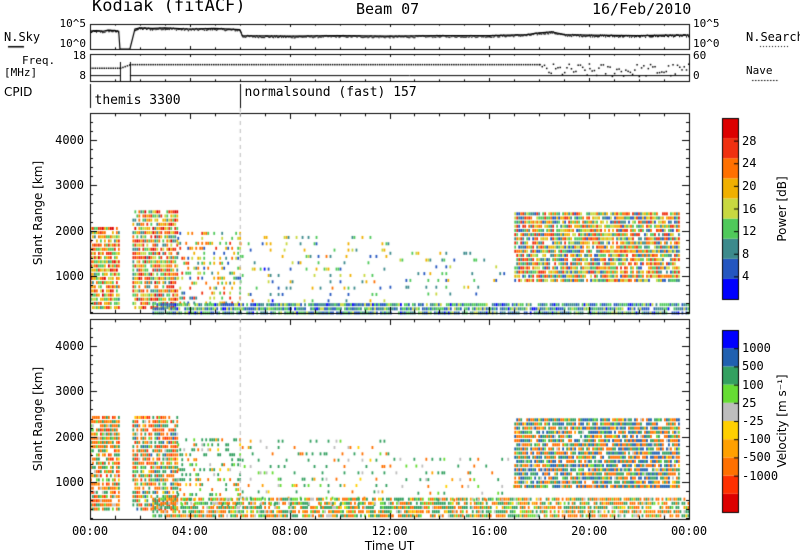  I want to click on velocity-cbar-tick-6: -500, so click(756, 457).